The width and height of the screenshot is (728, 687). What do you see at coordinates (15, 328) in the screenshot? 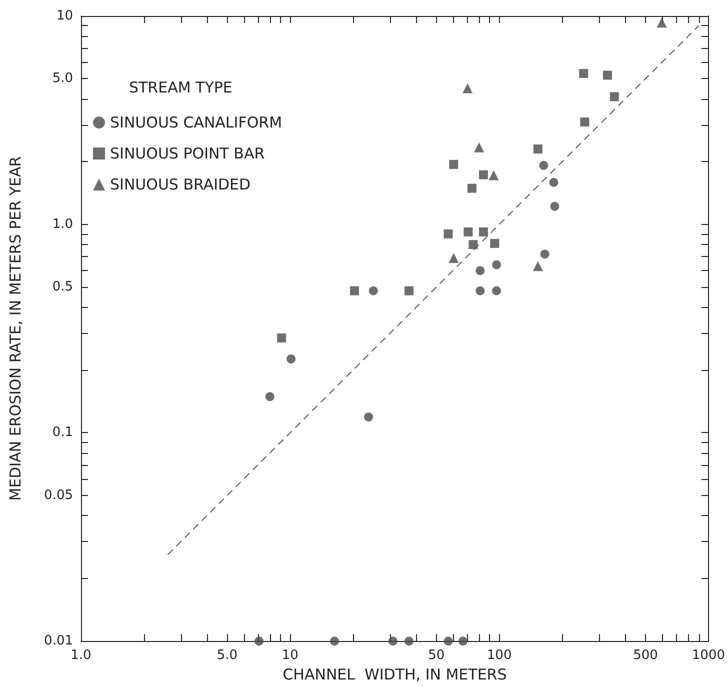
I see `y-axis-title: MEDIAN EROSION RATE, IN METERS PER YEAR` at bounding box center [15, 328].